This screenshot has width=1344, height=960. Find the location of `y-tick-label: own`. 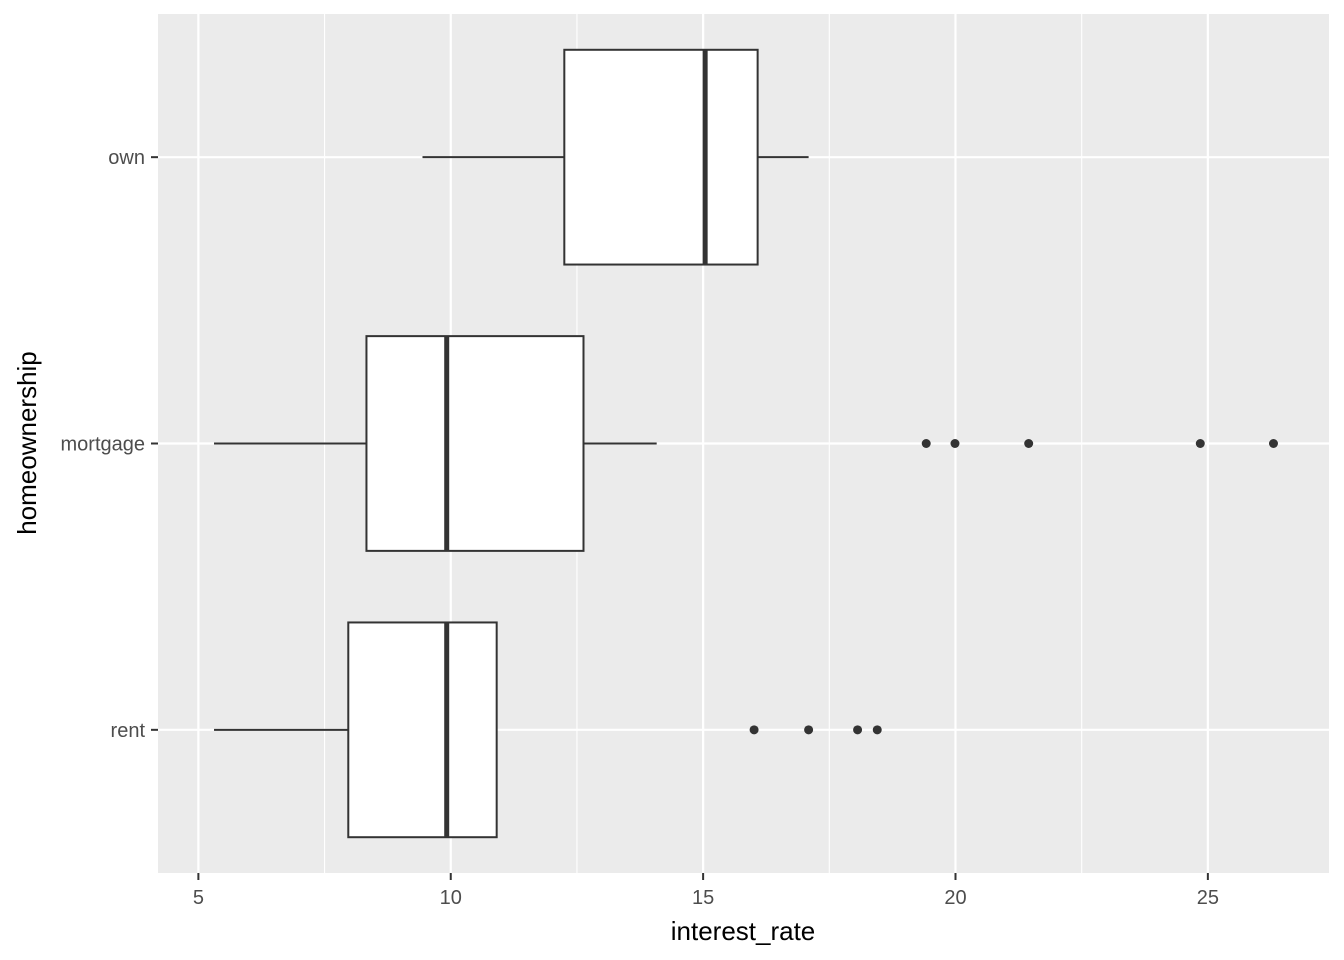

y-tick-label: own is located at coordinates (126, 158).